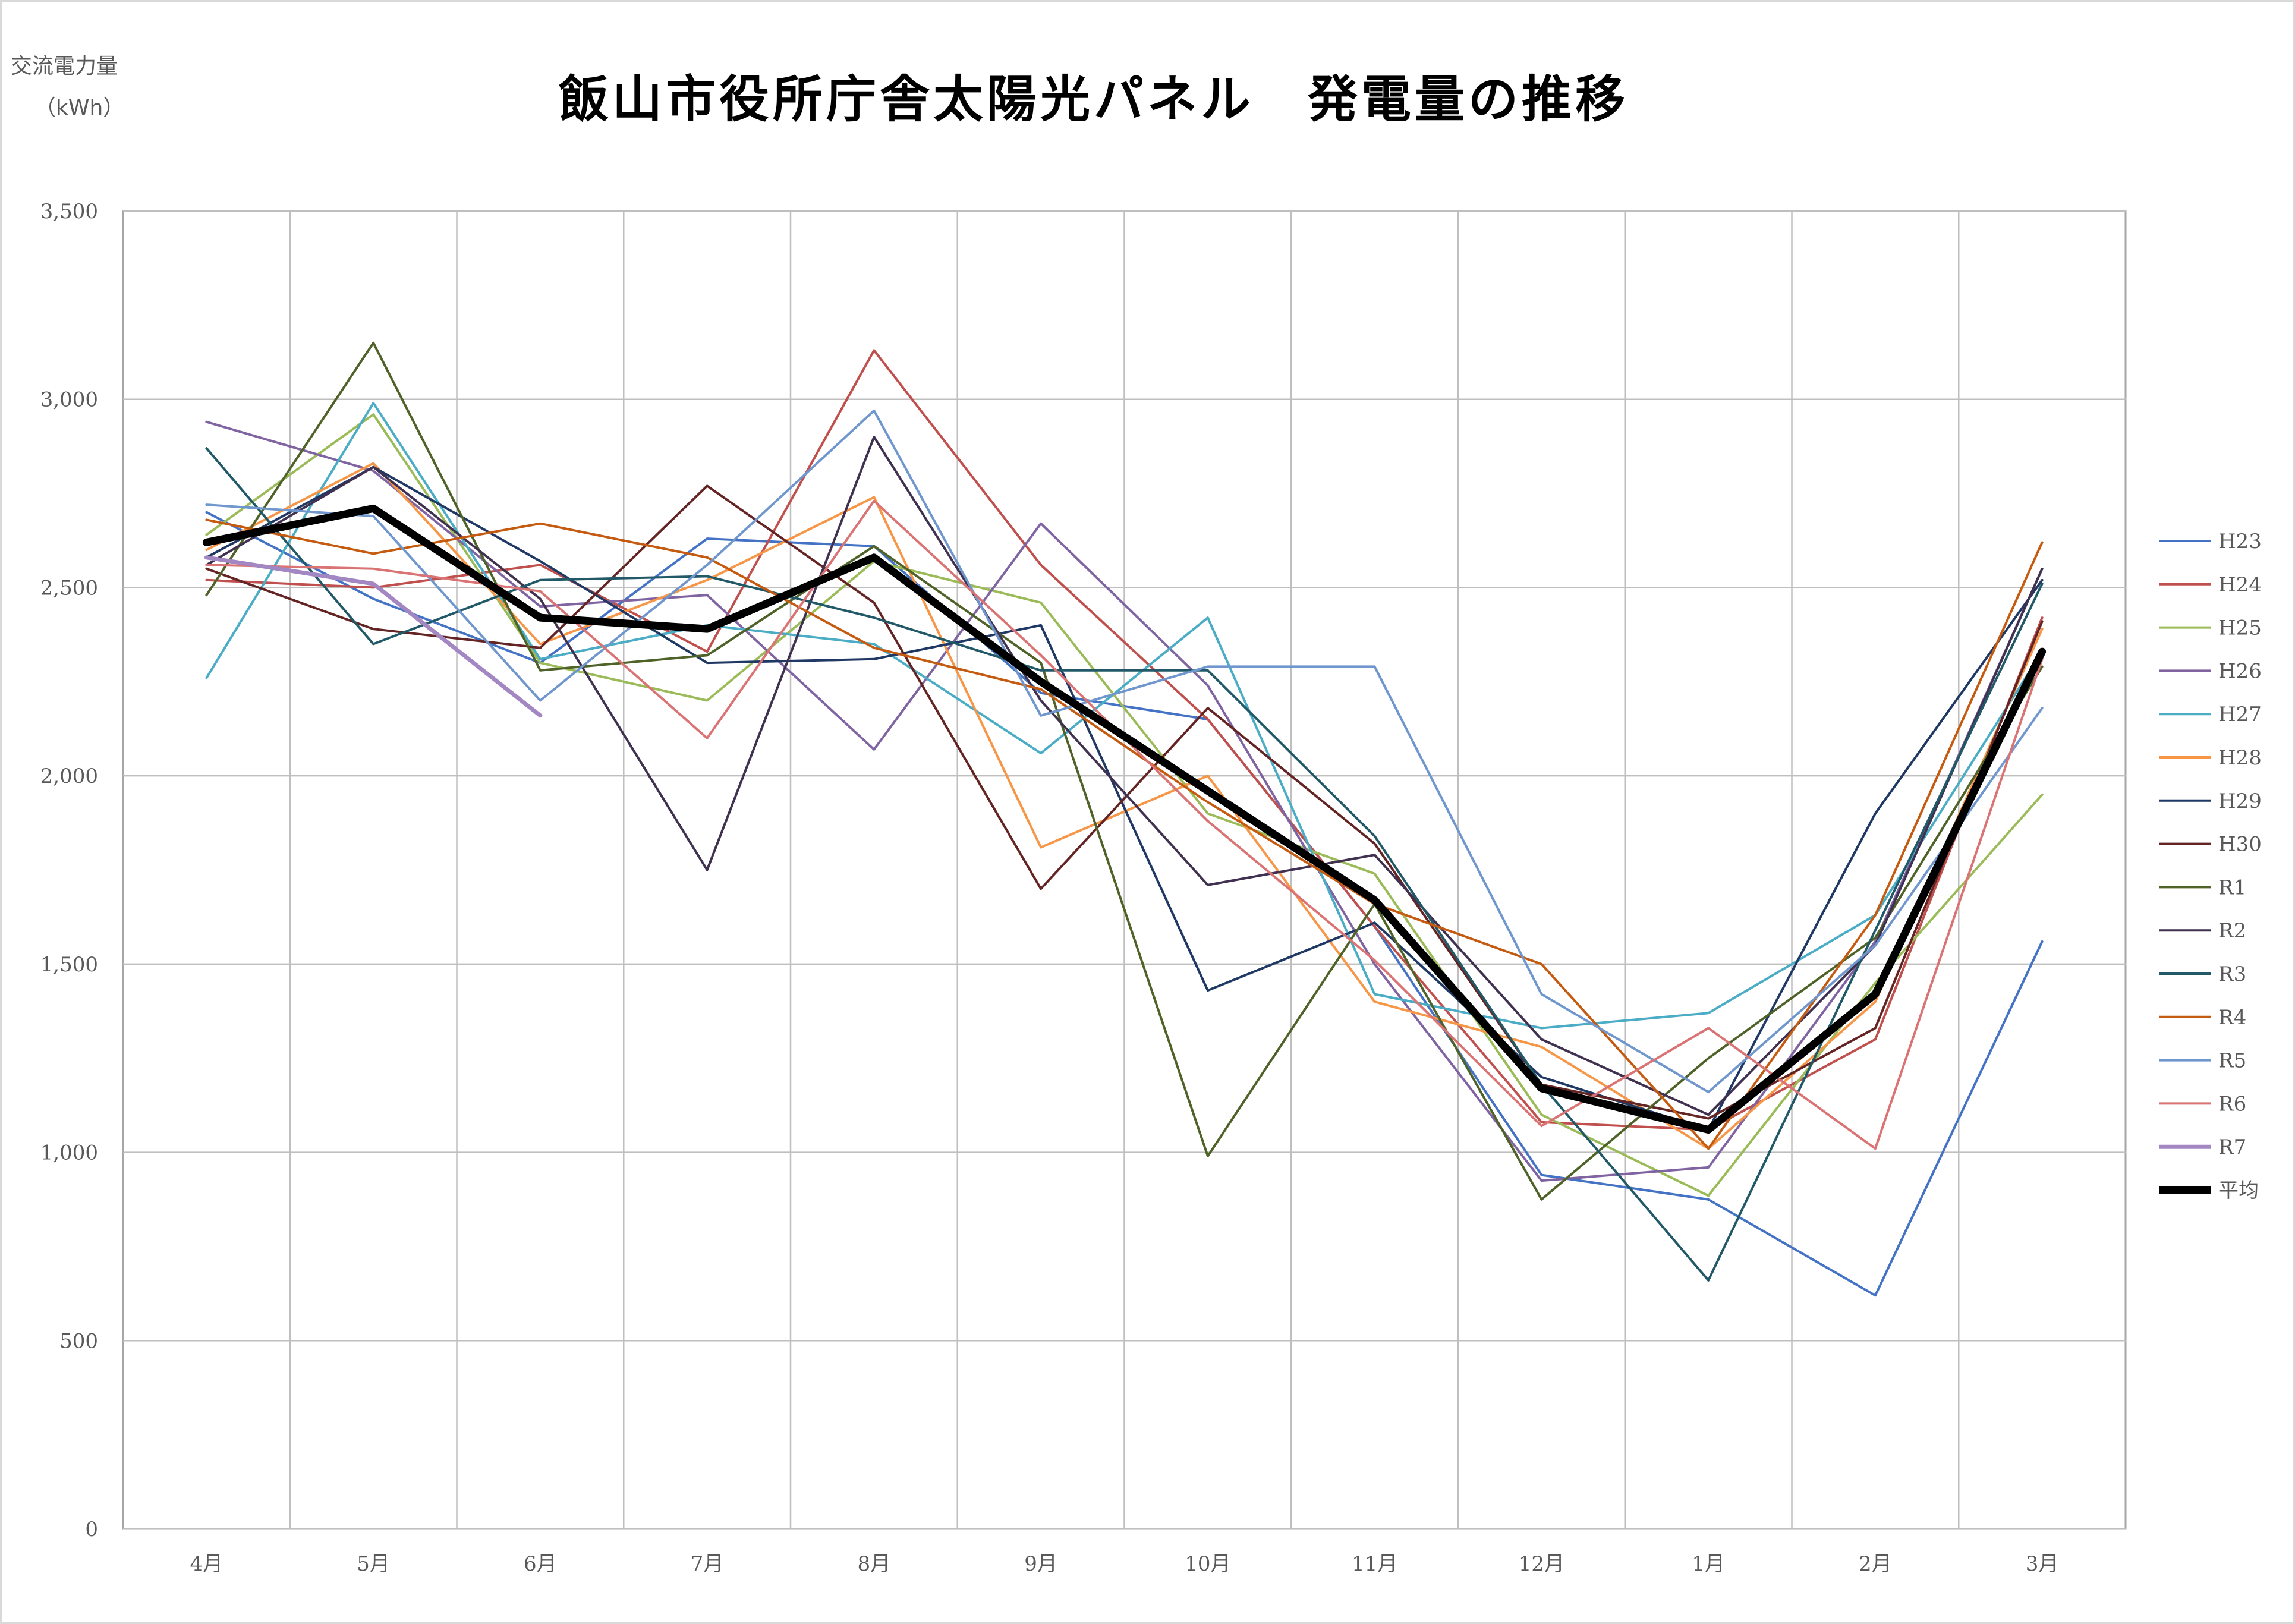  I want to click on x-tick-label: 12月, so click(1541, 1564).